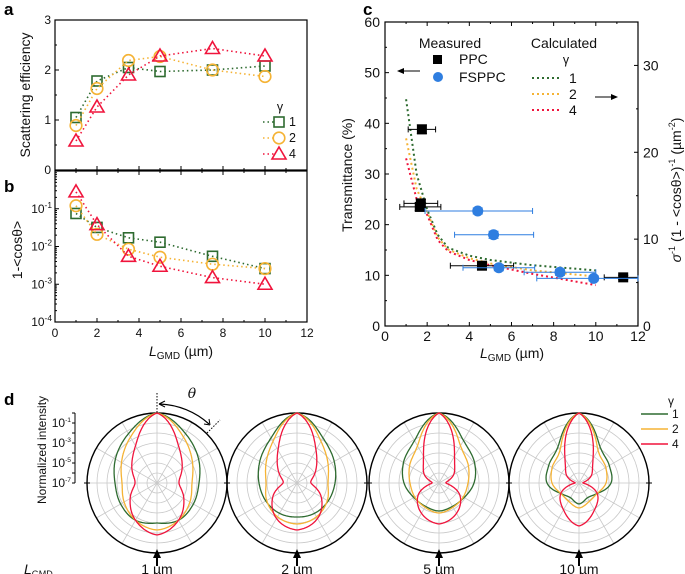 This screenshot has height=574, width=685. What do you see at coordinates (400, 71) in the screenshot?
I see `left-axis-arrow-icon` at bounding box center [400, 71].